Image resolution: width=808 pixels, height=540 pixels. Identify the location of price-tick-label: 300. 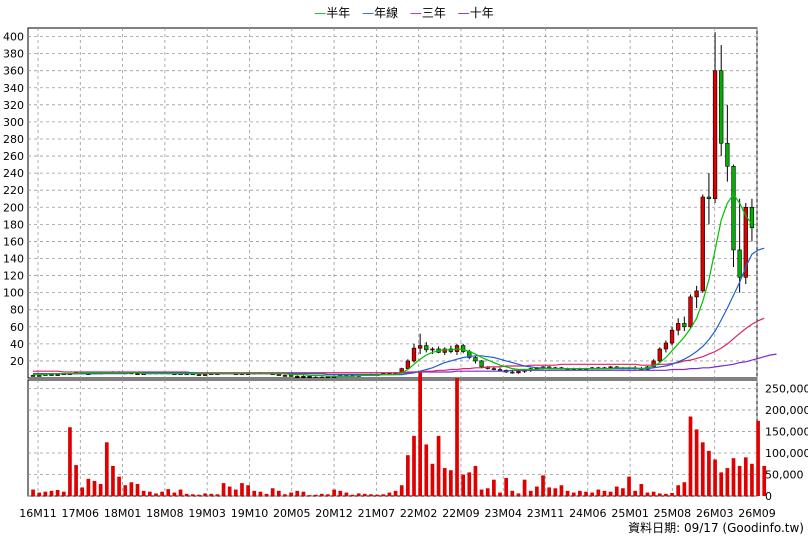
(13, 122).